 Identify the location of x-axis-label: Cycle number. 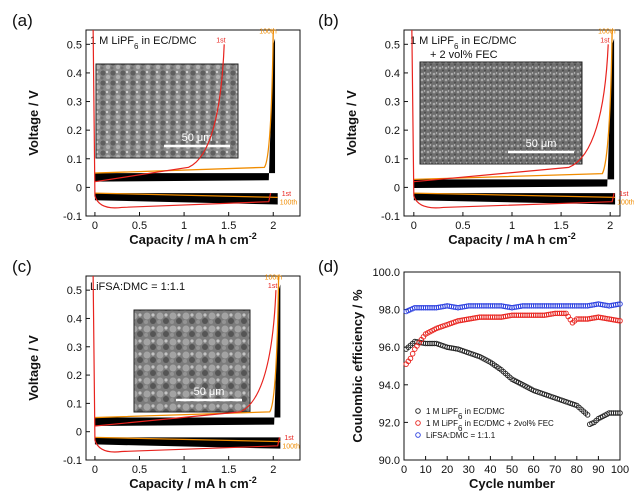
(512, 483).